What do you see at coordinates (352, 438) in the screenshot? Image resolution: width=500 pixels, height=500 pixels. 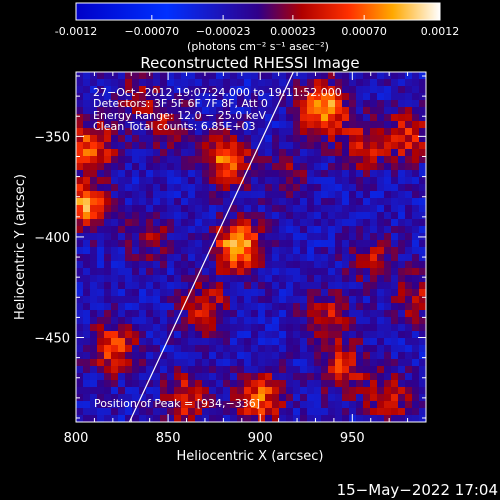 I see `x-tick-label: 950` at bounding box center [352, 438].